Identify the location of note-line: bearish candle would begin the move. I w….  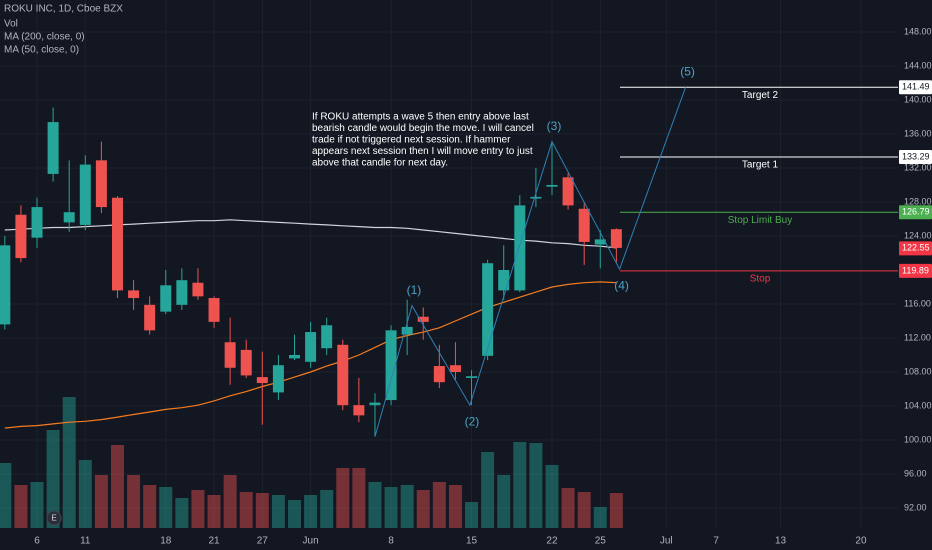
(423, 128).